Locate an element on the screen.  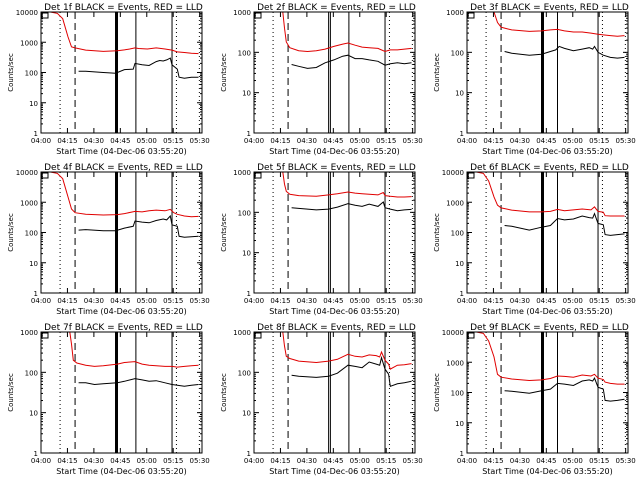
panel-title: Det 9f BLACK = Events, RED = LLD is located at coordinates (549, 328).